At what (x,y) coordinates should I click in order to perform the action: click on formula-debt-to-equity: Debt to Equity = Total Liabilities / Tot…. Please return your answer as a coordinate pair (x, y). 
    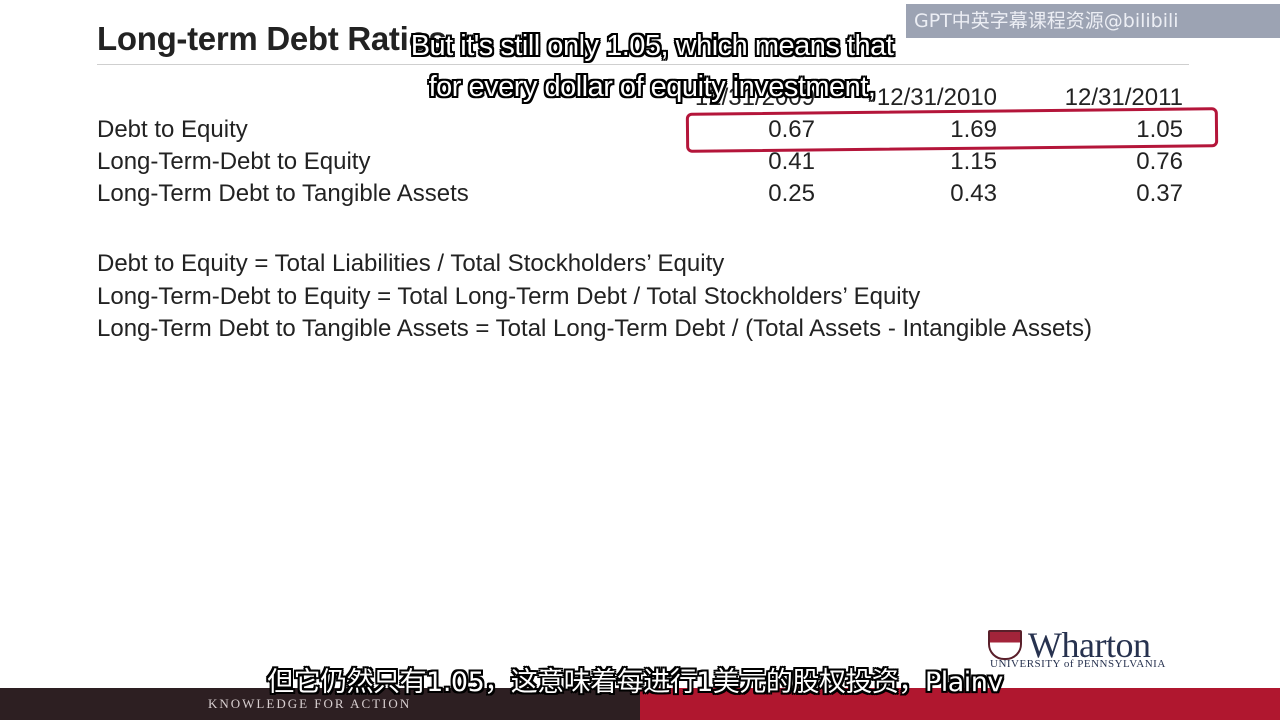
    Looking at the image, I should click on (411, 263).